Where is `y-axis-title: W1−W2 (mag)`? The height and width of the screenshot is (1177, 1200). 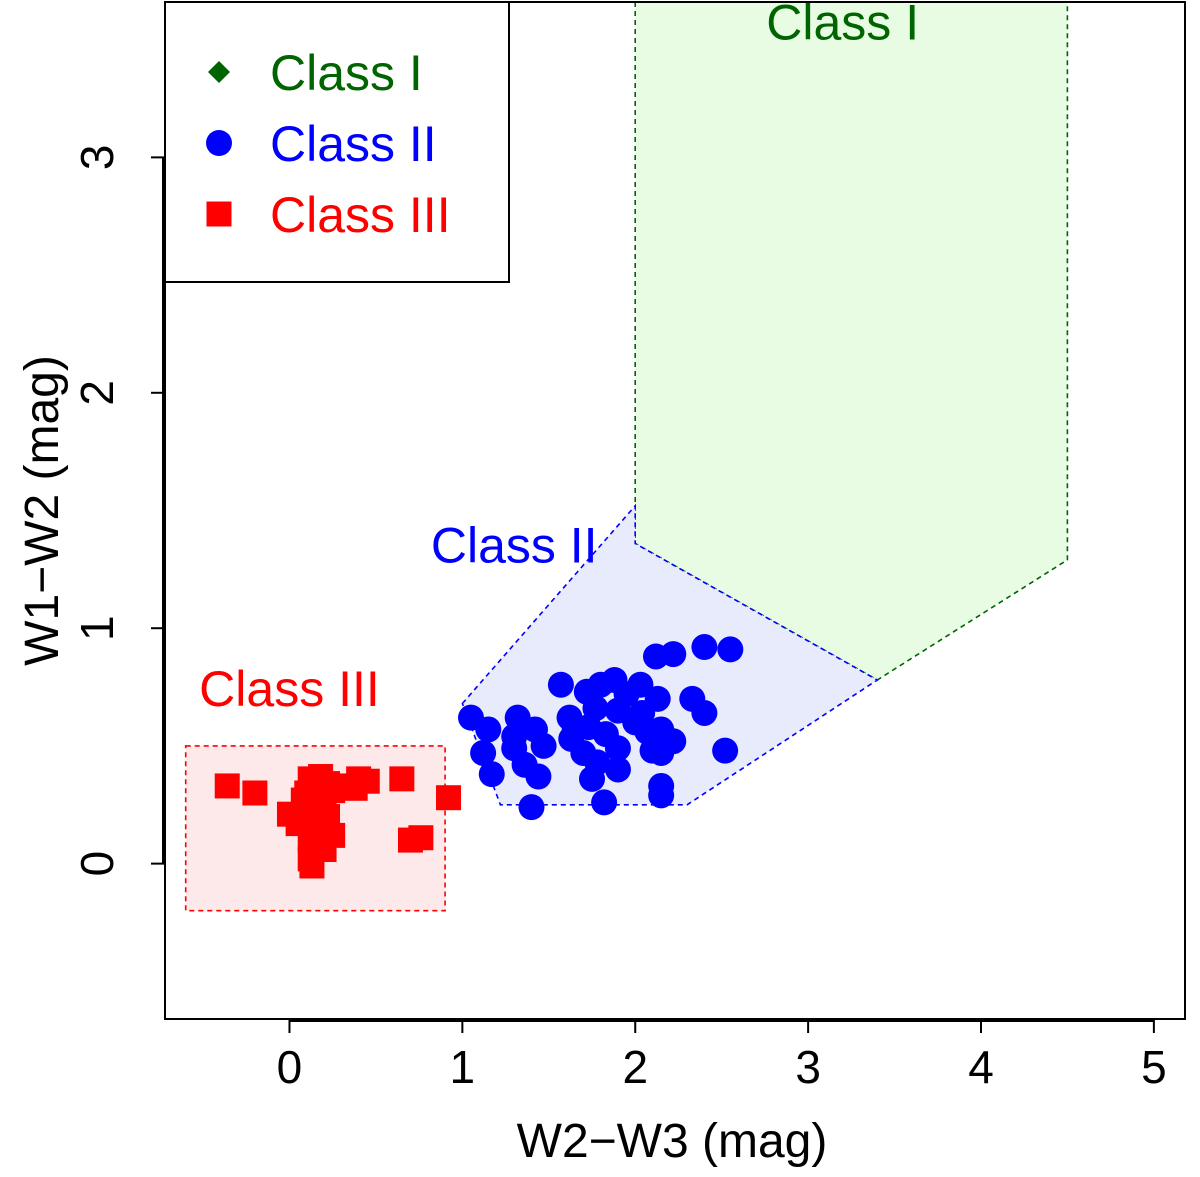
y-axis-title: W1−W2 (mag) is located at coordinates (42, 510).